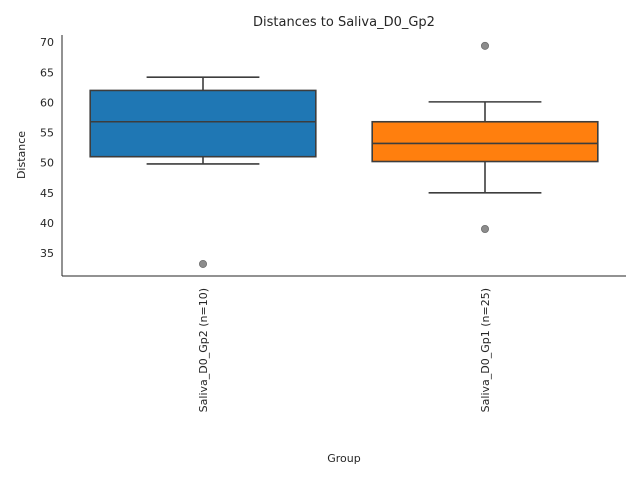 This screenshot has height=480, width=640. What do you see at coordinates (21, 155) in the screenshot?
I see `y-axis-label: Distance` at bounding box center [21, 155].